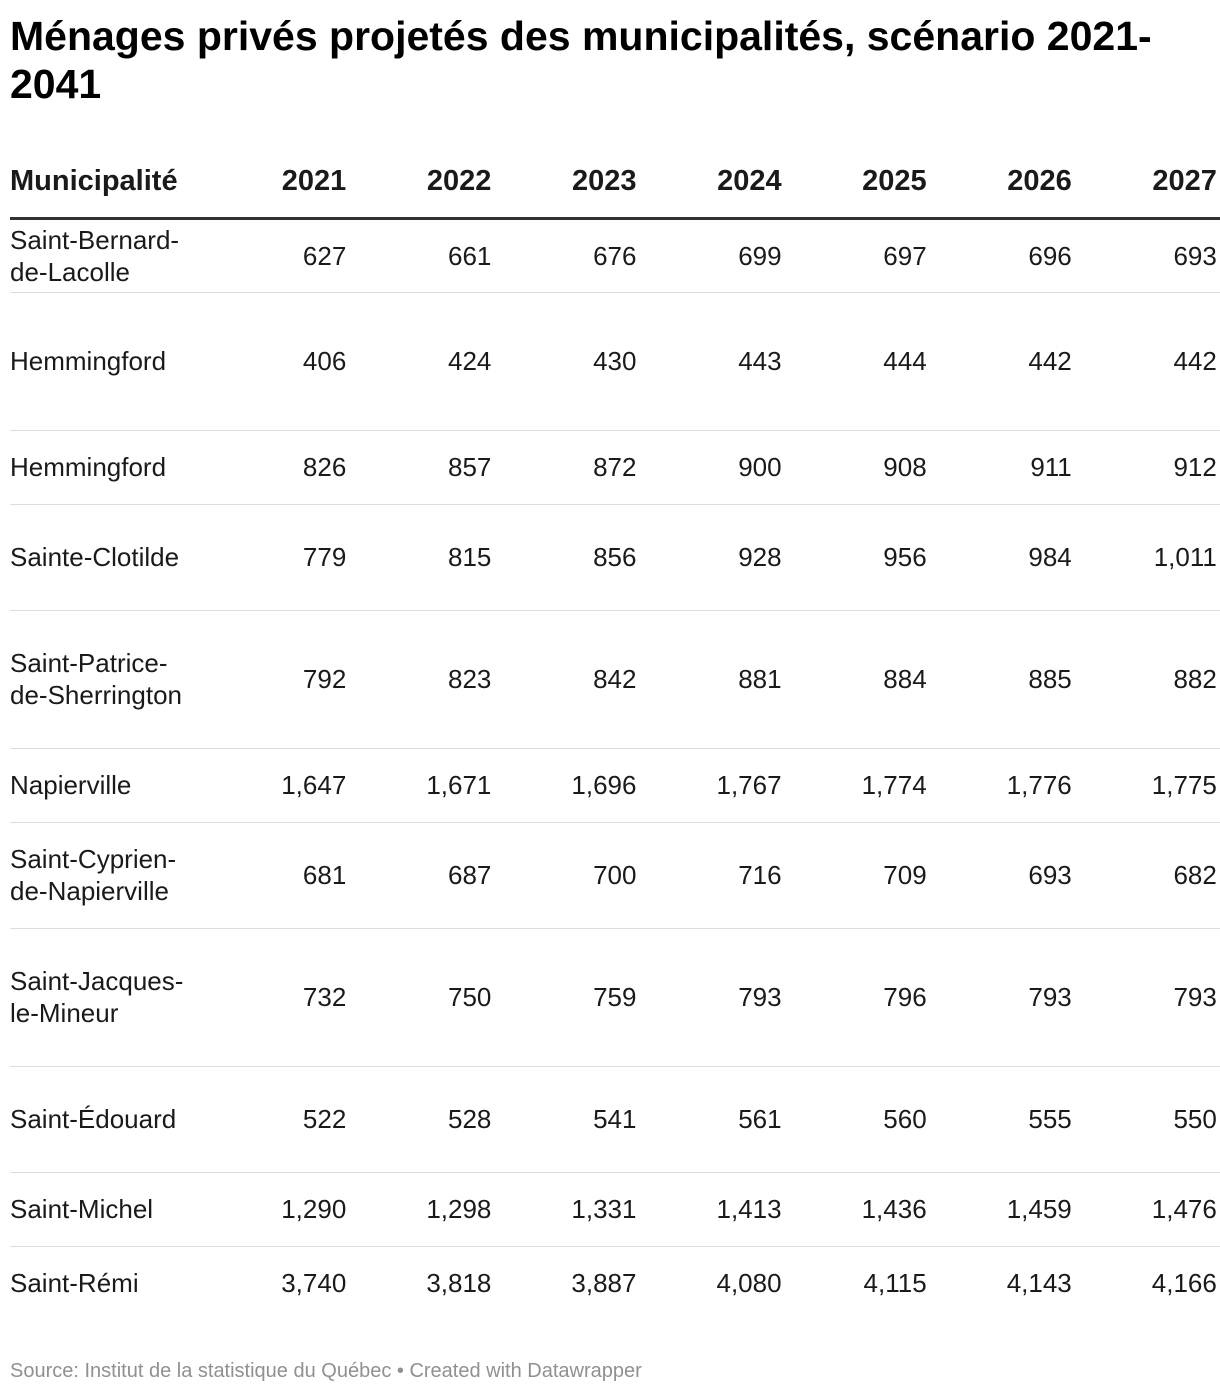 The height and width of the screenshot is (1398, 1220). What do you see at coordinates (572, 1209) in the screenshot?
I see `value-cell: 1,331` at bounding box center [572, 1209].